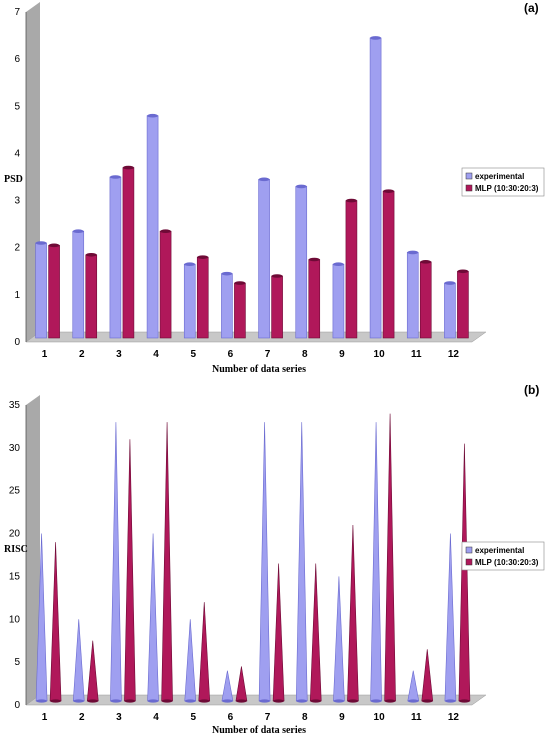  Describe the element at coordinates (416, 354) in the screenshot. I see `chart-a-x-tick-label: 11` at that location.